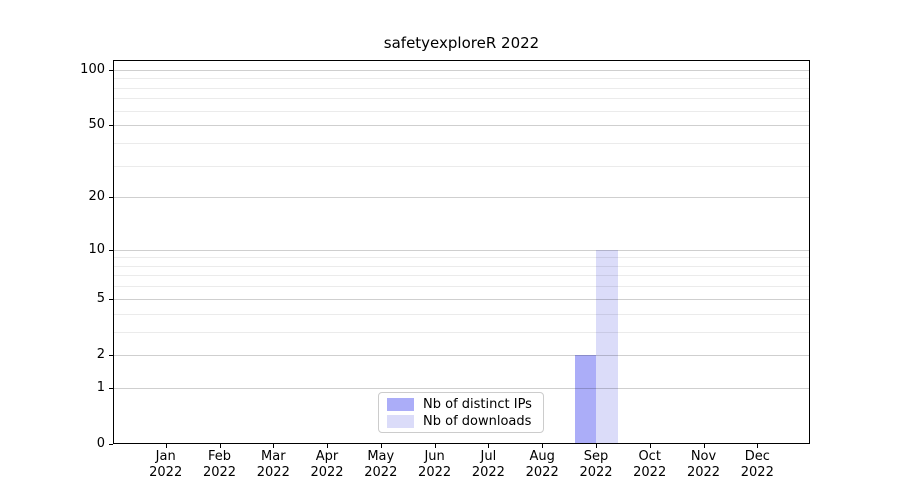  Describe the element at coordinates (100, 354) in the screenshot. I see `y-tick-label-2: 2` at that location.